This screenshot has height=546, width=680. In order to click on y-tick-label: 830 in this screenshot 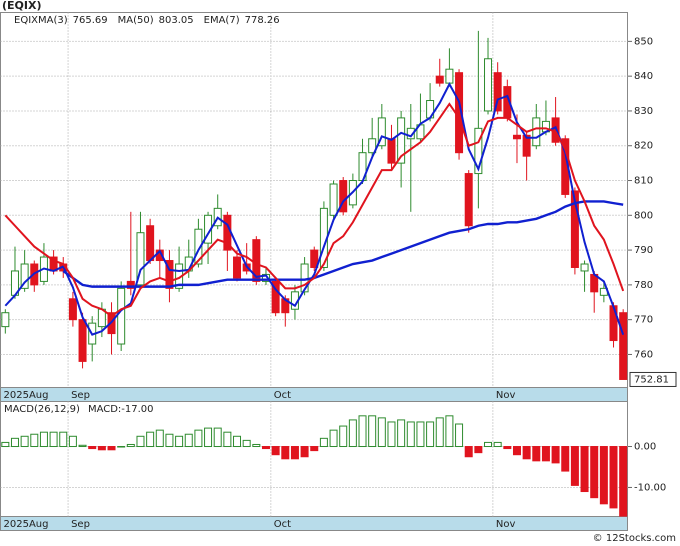, I will do `click(643, 111)`.